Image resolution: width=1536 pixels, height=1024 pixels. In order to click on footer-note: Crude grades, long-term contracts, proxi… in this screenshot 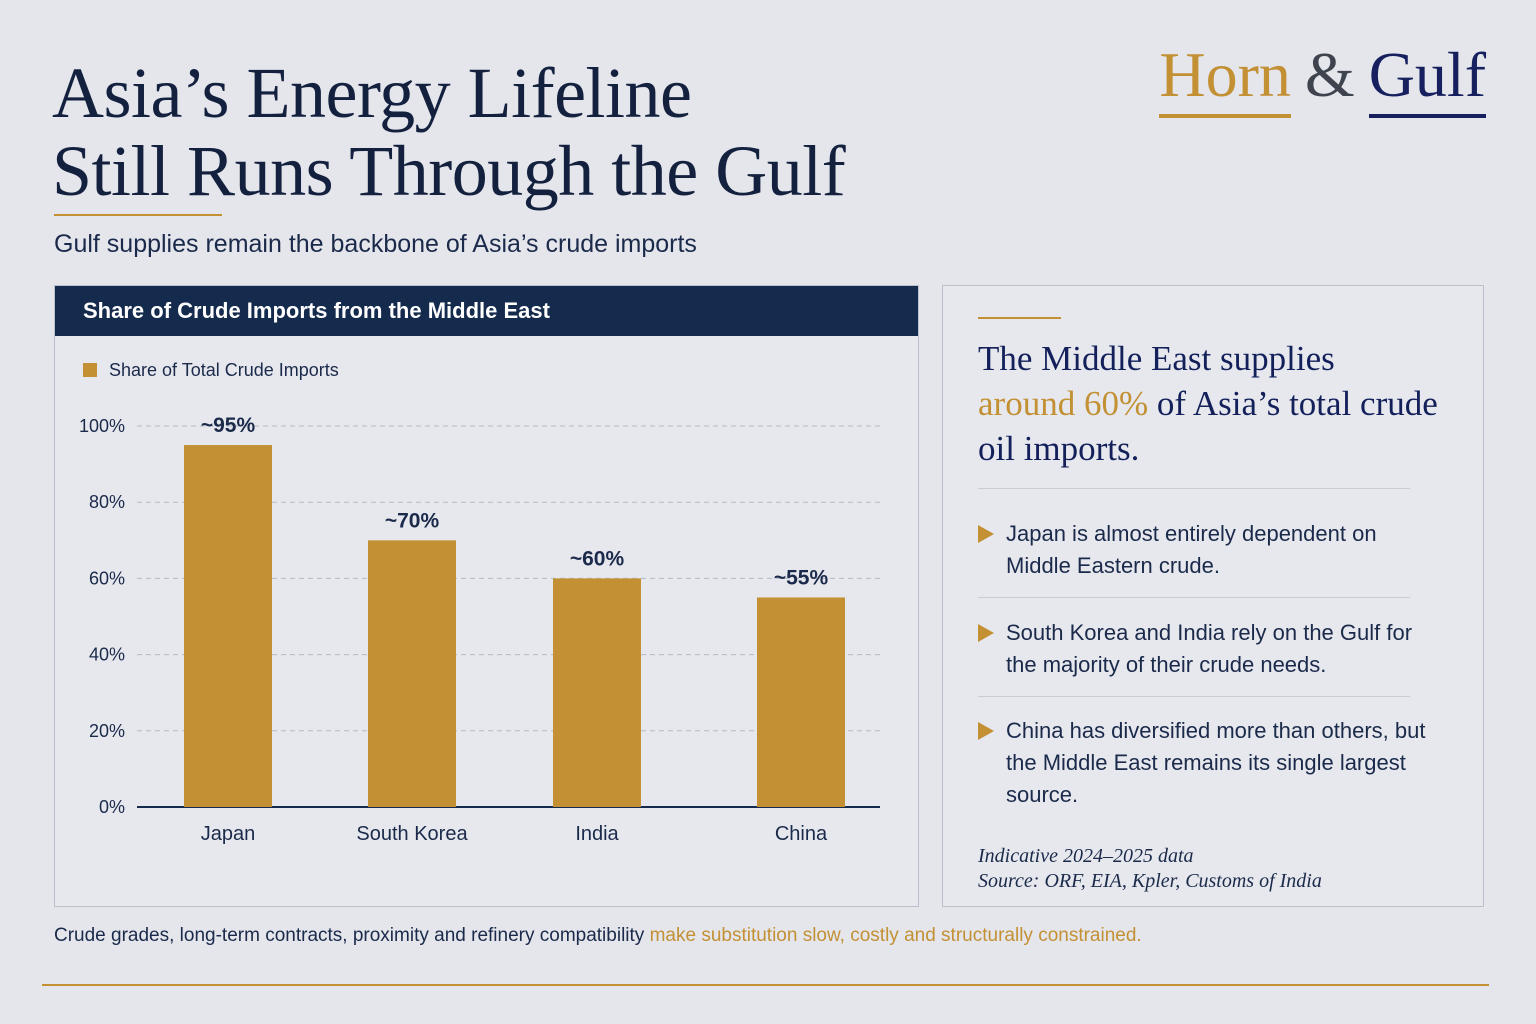, I will do `click(598, 936)`.